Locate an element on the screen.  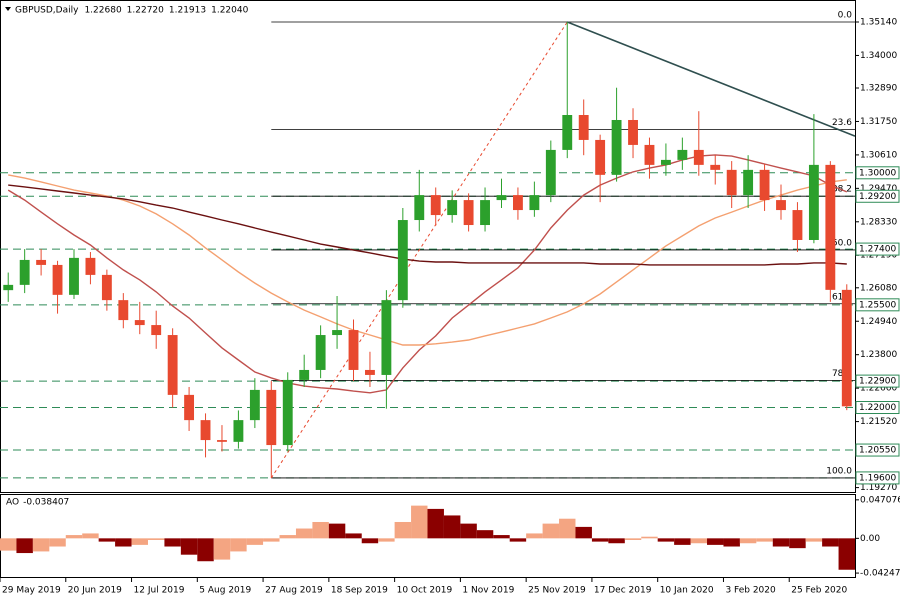
fib-label: 50.0 is located at coordinates (842, 243).